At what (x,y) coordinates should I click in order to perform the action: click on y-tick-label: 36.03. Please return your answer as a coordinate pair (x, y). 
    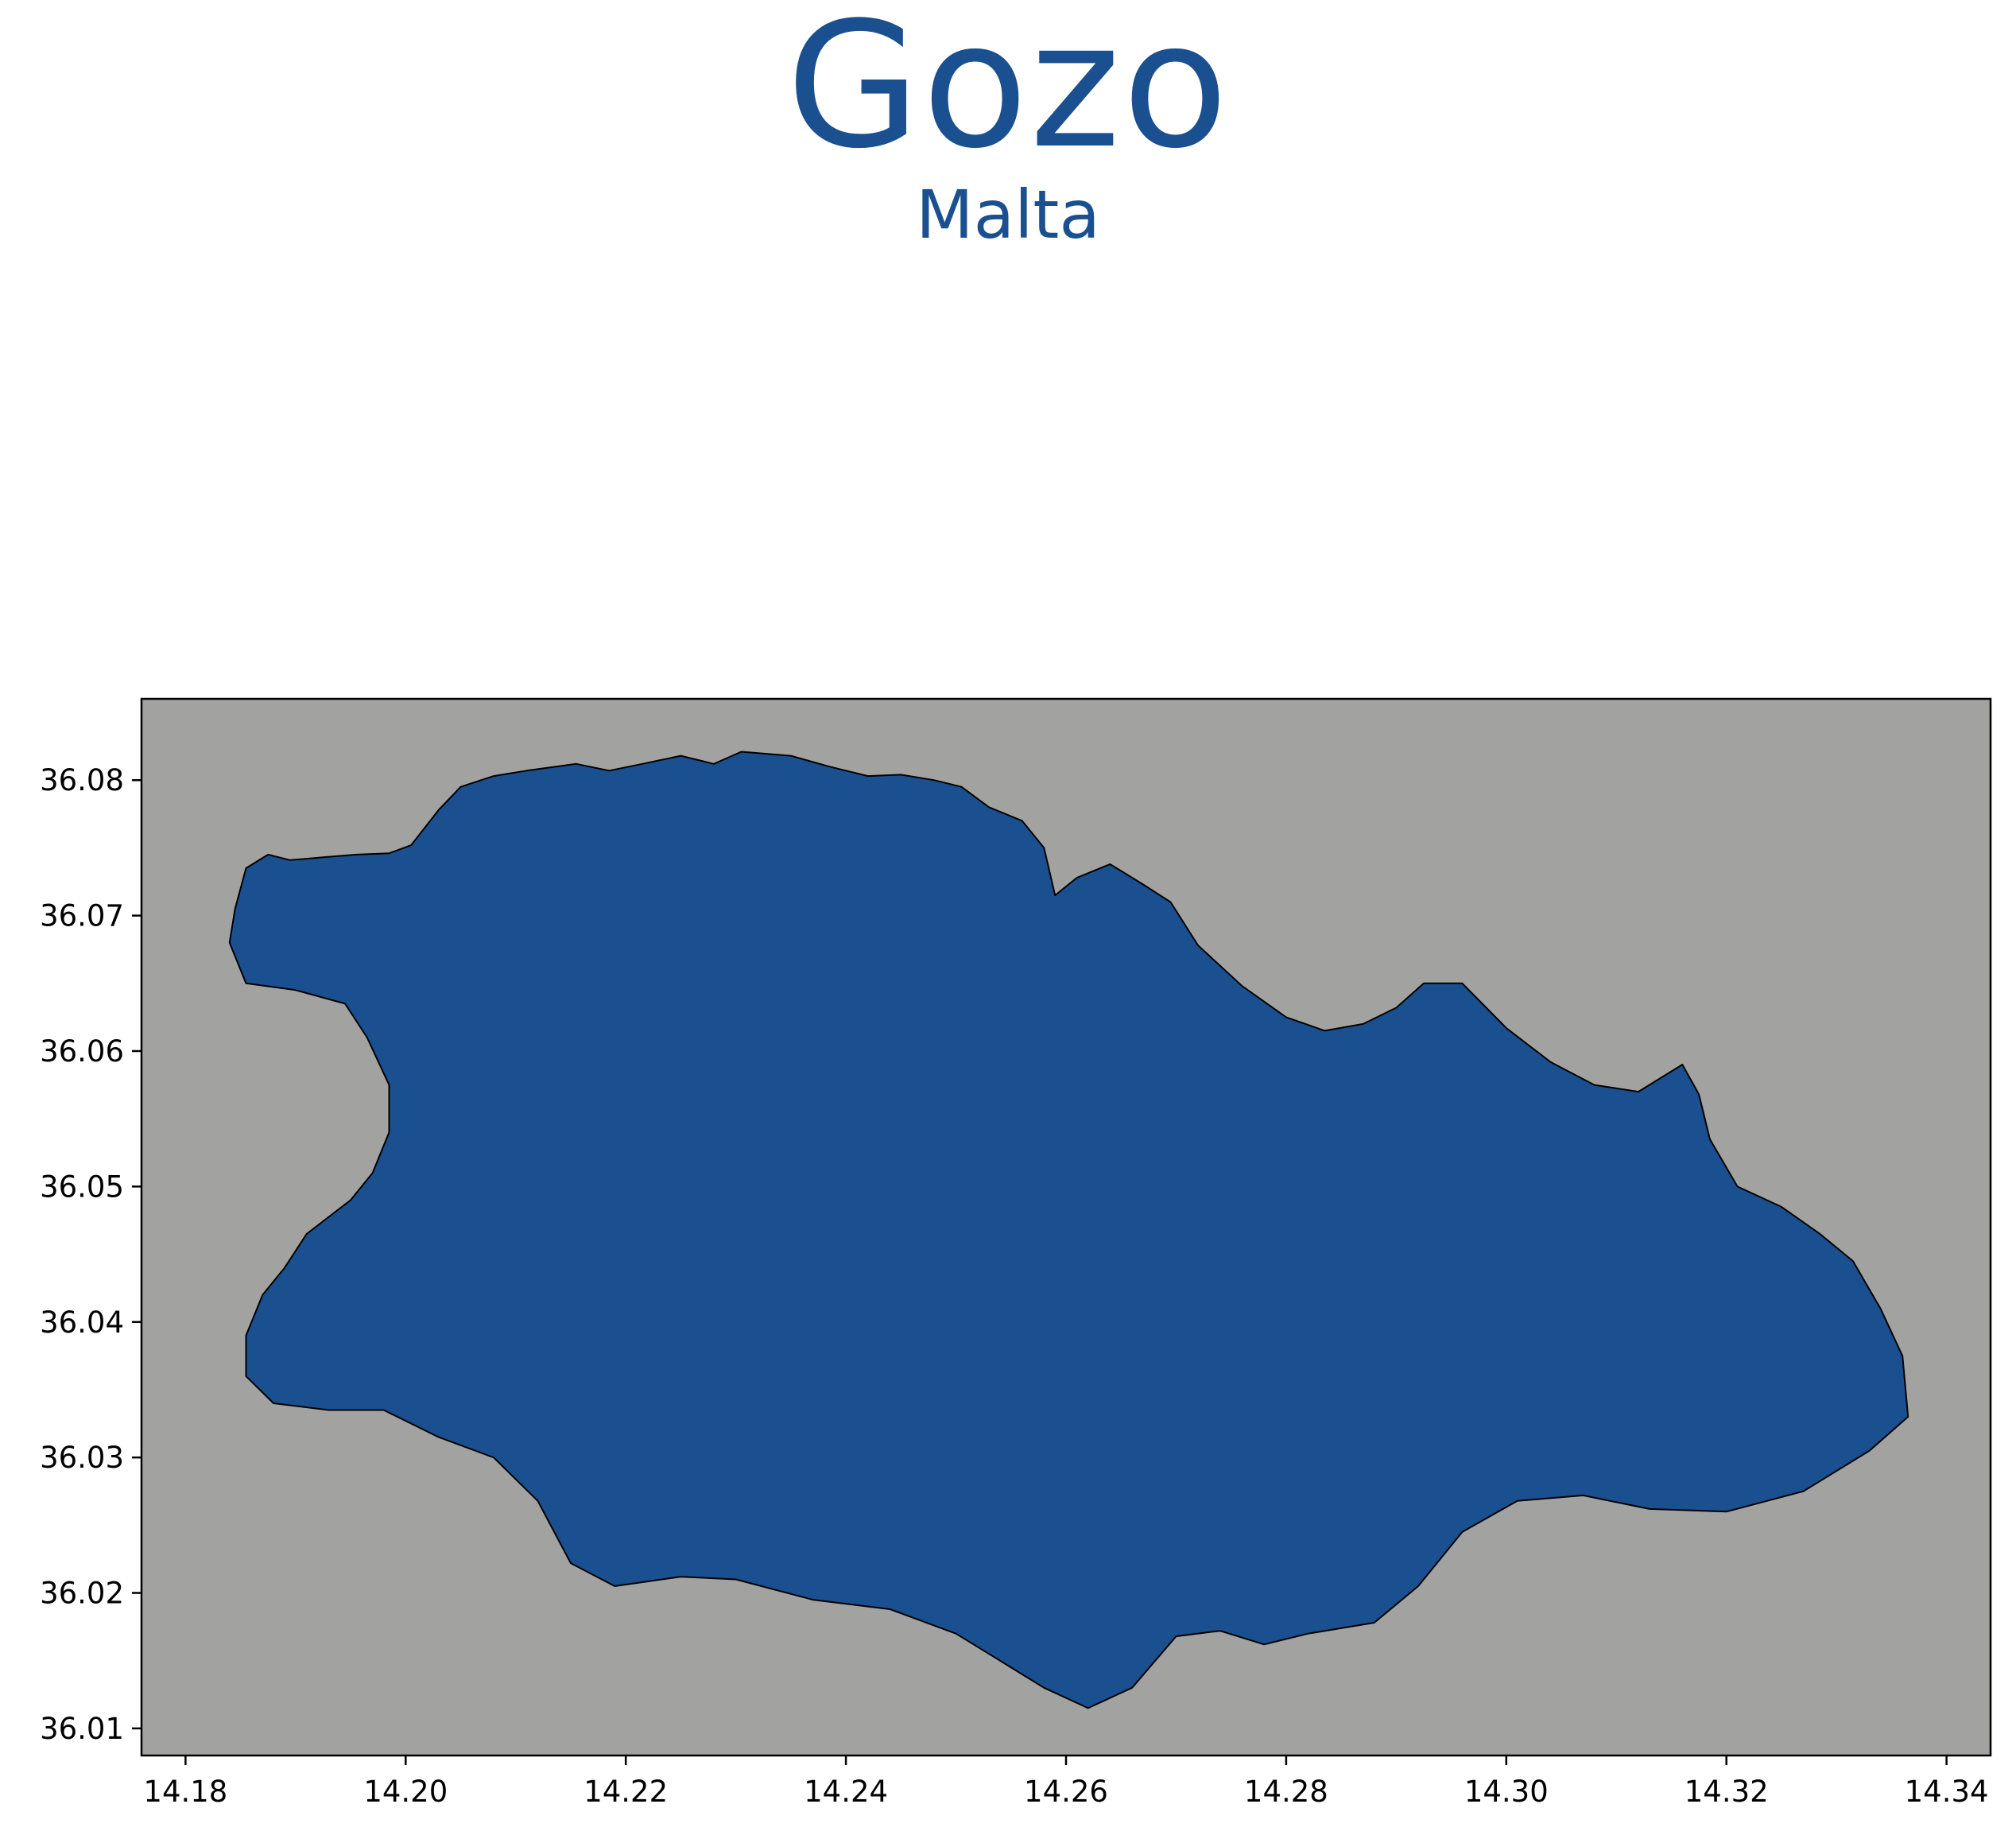
    Looking at the image, I should click on (82, 1458).